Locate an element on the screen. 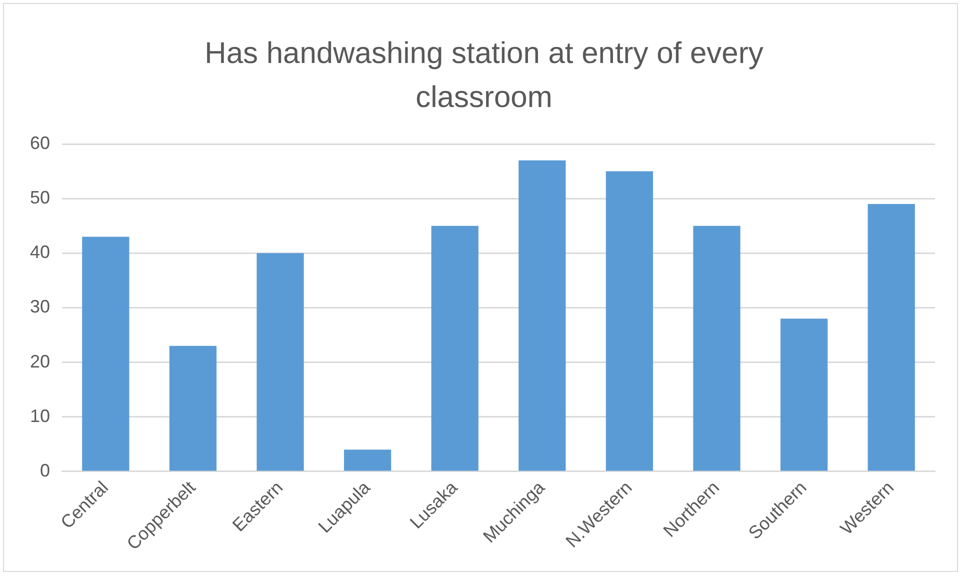 Image resolution: width=963 pixels, height=577 pixels. y-tick-label: 40 is located at coordinates (40, 252).